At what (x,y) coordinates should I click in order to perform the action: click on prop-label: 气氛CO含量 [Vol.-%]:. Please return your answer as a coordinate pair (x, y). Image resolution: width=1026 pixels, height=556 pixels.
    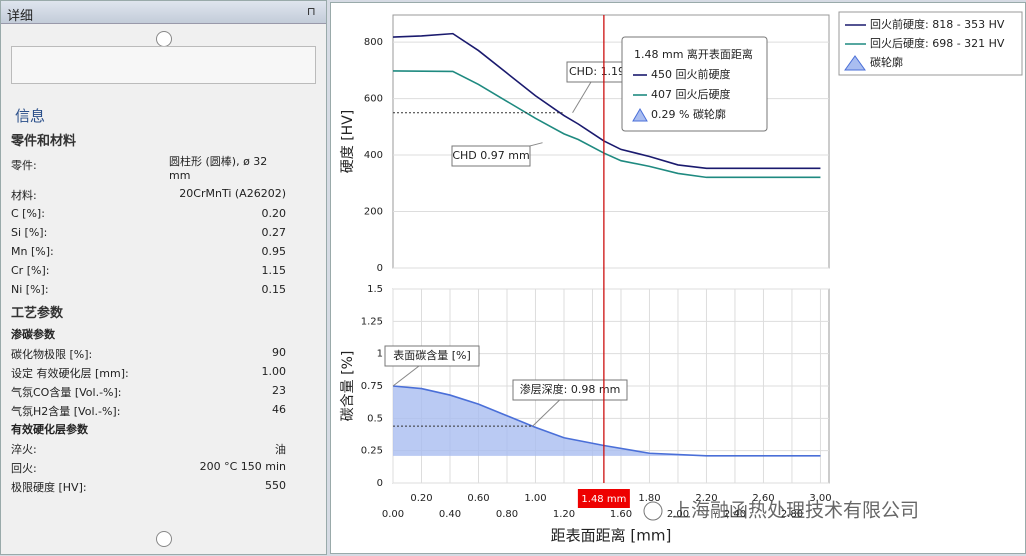
    Looking at the image, I should click on (66, 392).